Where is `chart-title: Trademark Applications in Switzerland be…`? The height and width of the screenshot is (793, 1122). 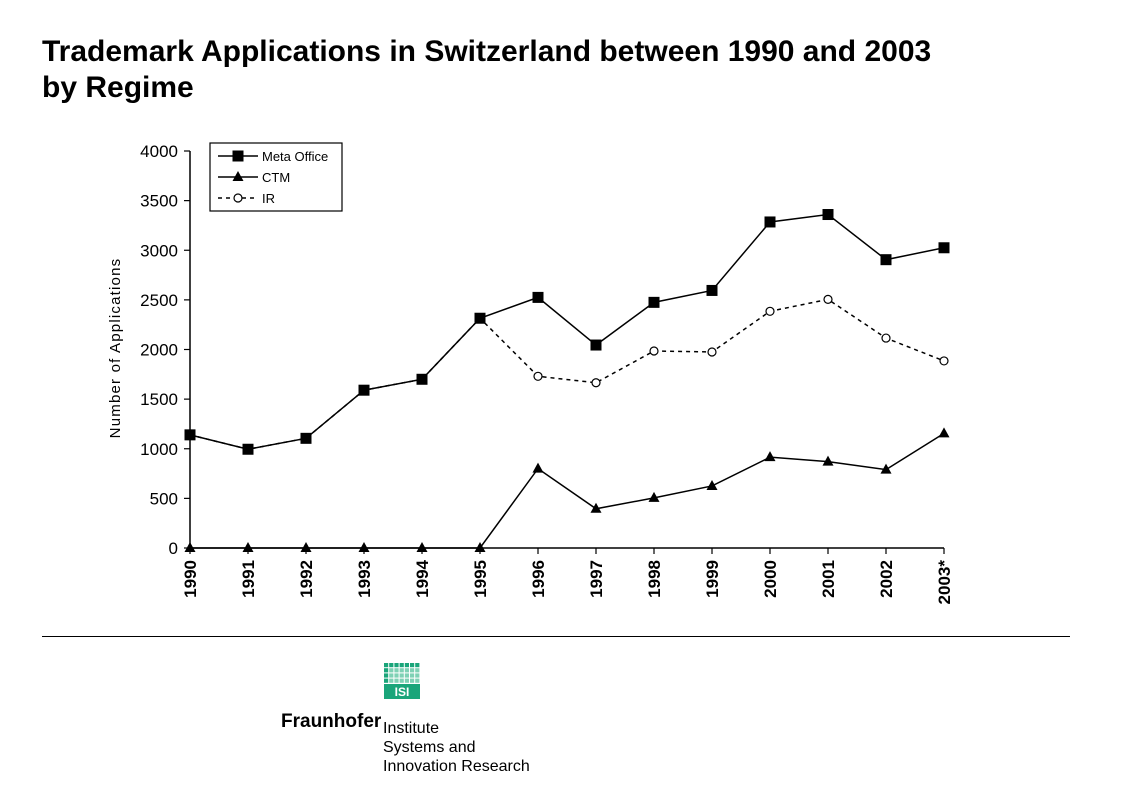 chart-title: Trademark Applications in Switzerland be… is located at coordinates (572, 70).